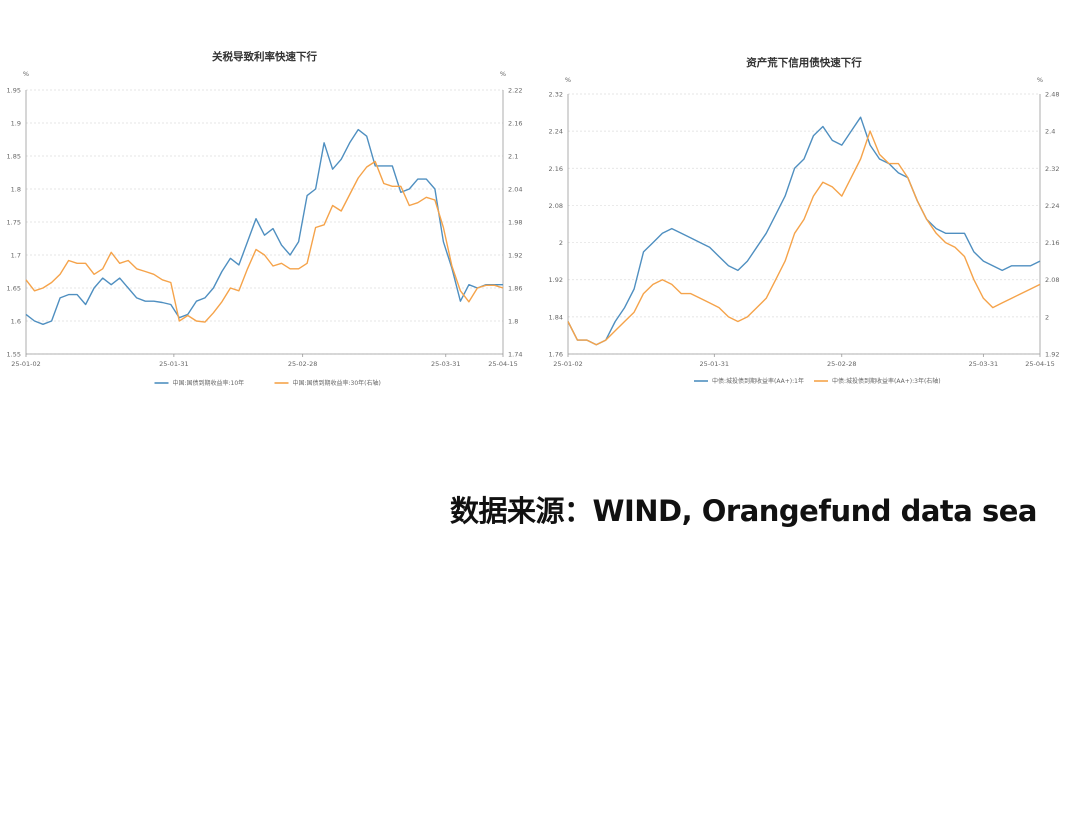  What do you see at coordinates (16, 322) in the screenshot?
I see `y-tick-left: 1.6` at bounding box center [16, 322].